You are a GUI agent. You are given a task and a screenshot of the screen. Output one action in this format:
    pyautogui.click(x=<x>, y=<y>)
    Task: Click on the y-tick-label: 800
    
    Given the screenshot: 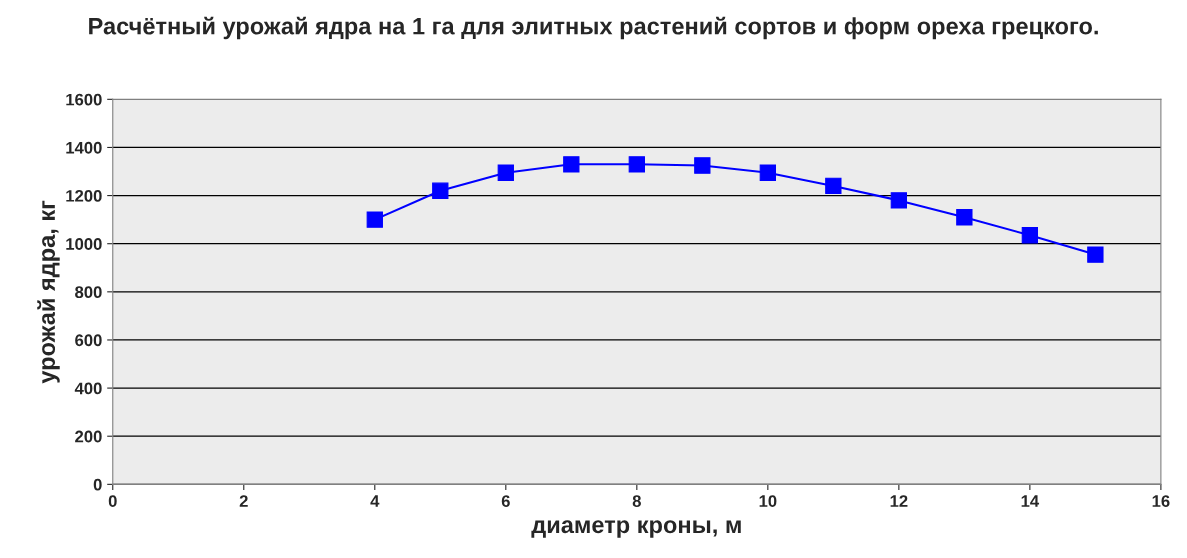 What is the action you would take?
    pyautogui.click(x=88, y=292)
    